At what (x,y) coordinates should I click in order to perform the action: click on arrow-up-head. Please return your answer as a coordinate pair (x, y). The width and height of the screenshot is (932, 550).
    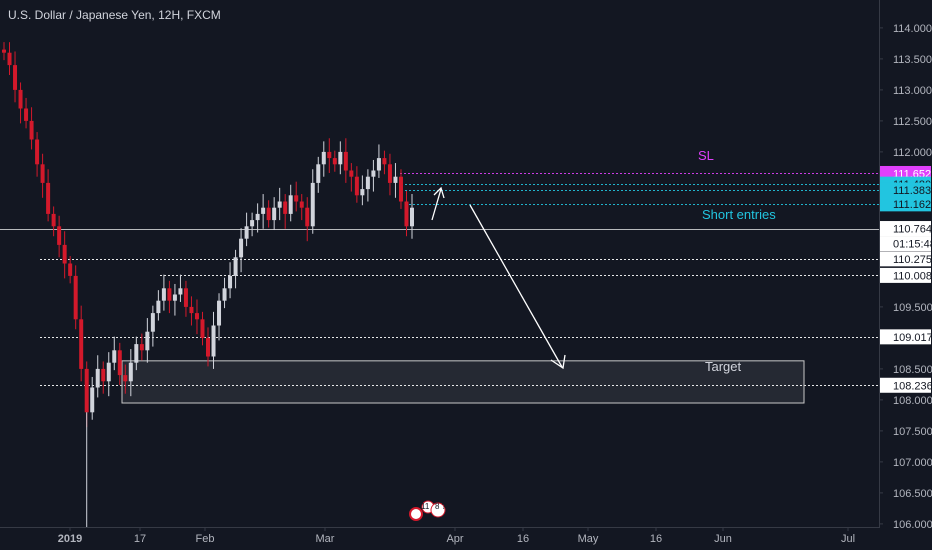
    Looking at the image, I should click on (439, 192).